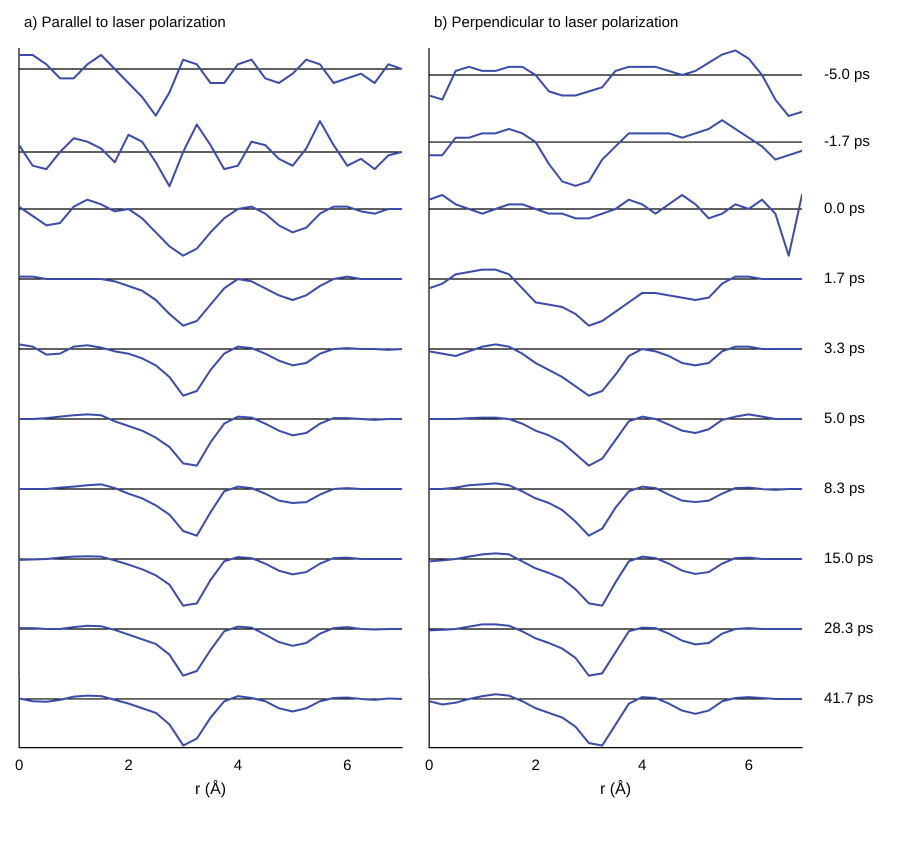 The width and height of the screenshot is (906, 865). Describe the element at coordinates (849, 699) in the screenshot. I see `text: 41.7 ps` at that location.